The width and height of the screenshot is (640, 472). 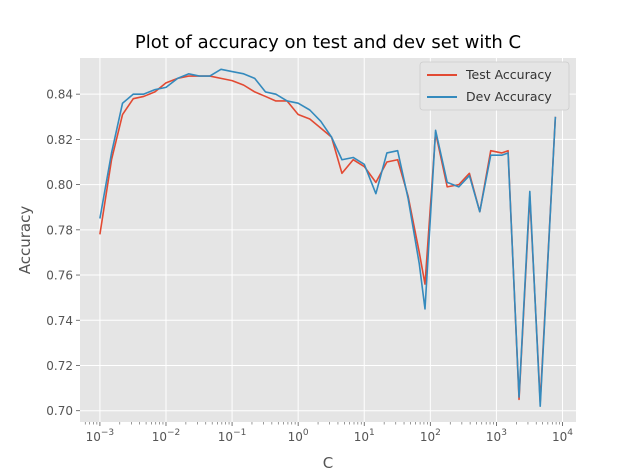 What do you see at coordinates (25, 240) in the screenshot?
I see `y-axis-label: Accuracy` at bounding box center [25, 240].